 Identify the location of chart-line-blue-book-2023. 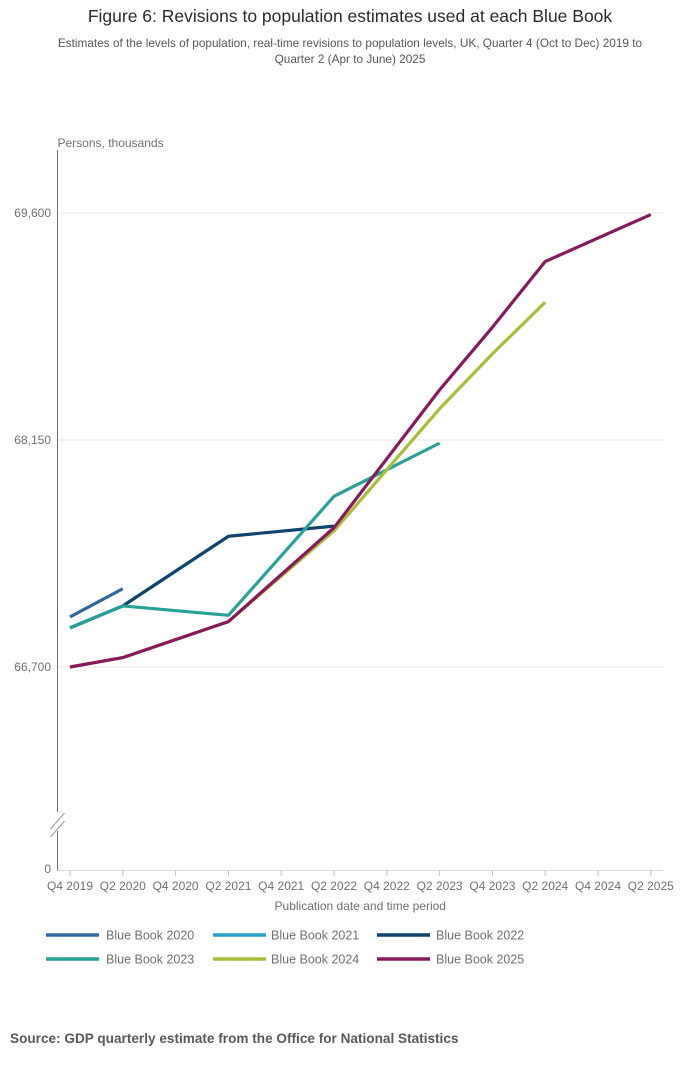
(255, 535).